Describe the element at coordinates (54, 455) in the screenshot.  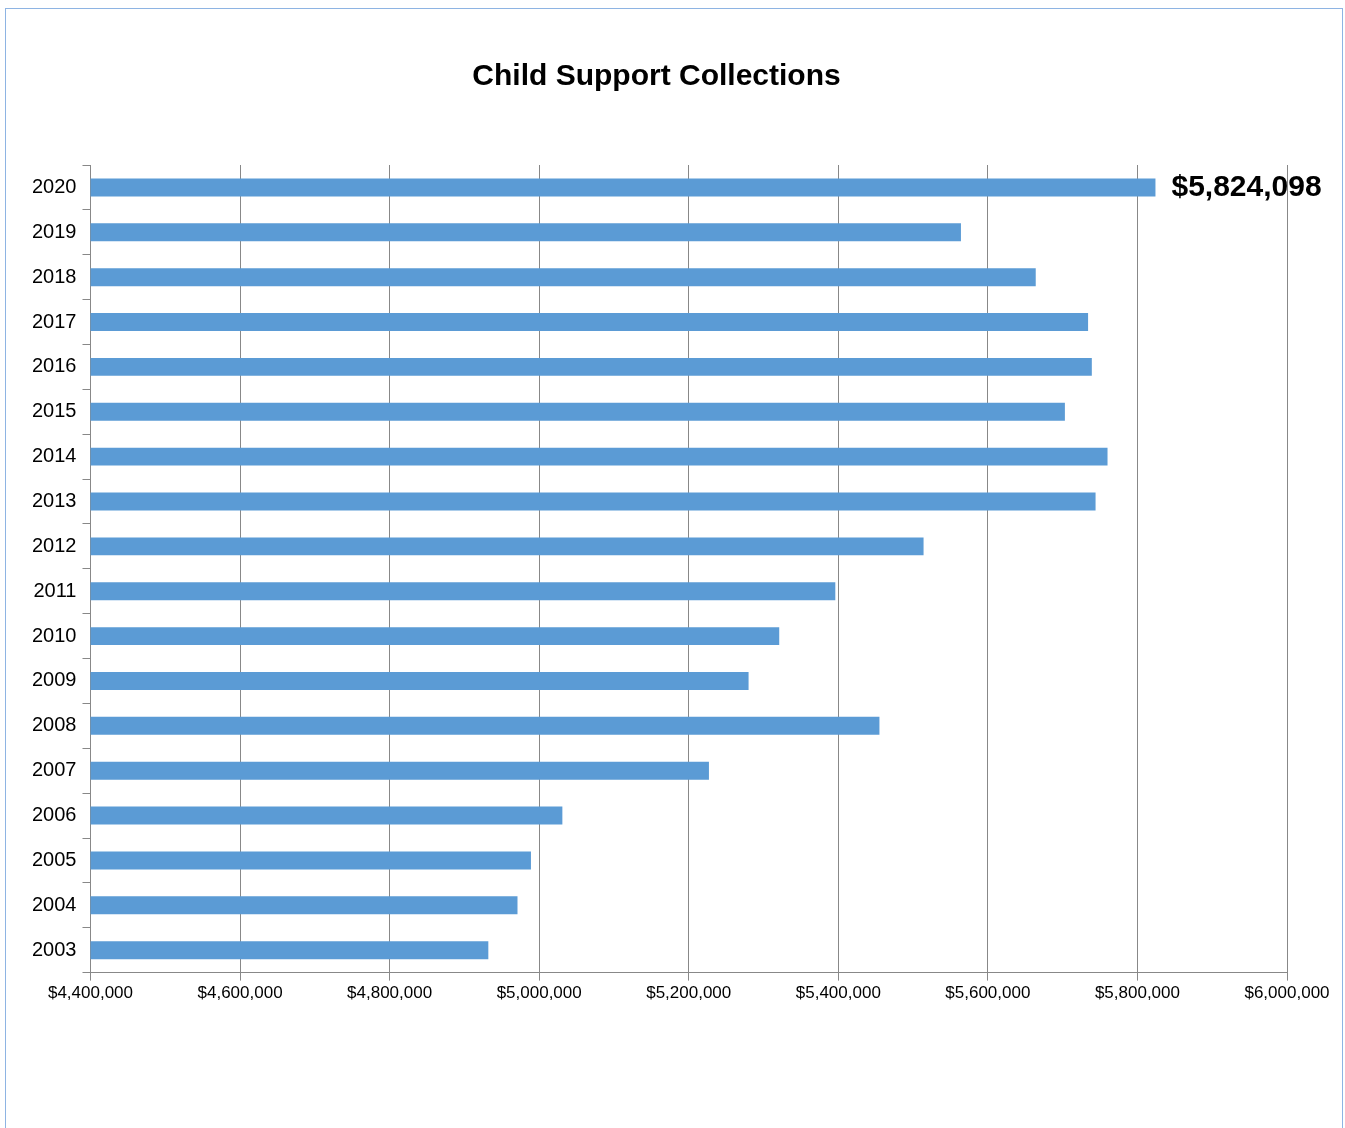
I see `y-tick-label: 2014` at that location.